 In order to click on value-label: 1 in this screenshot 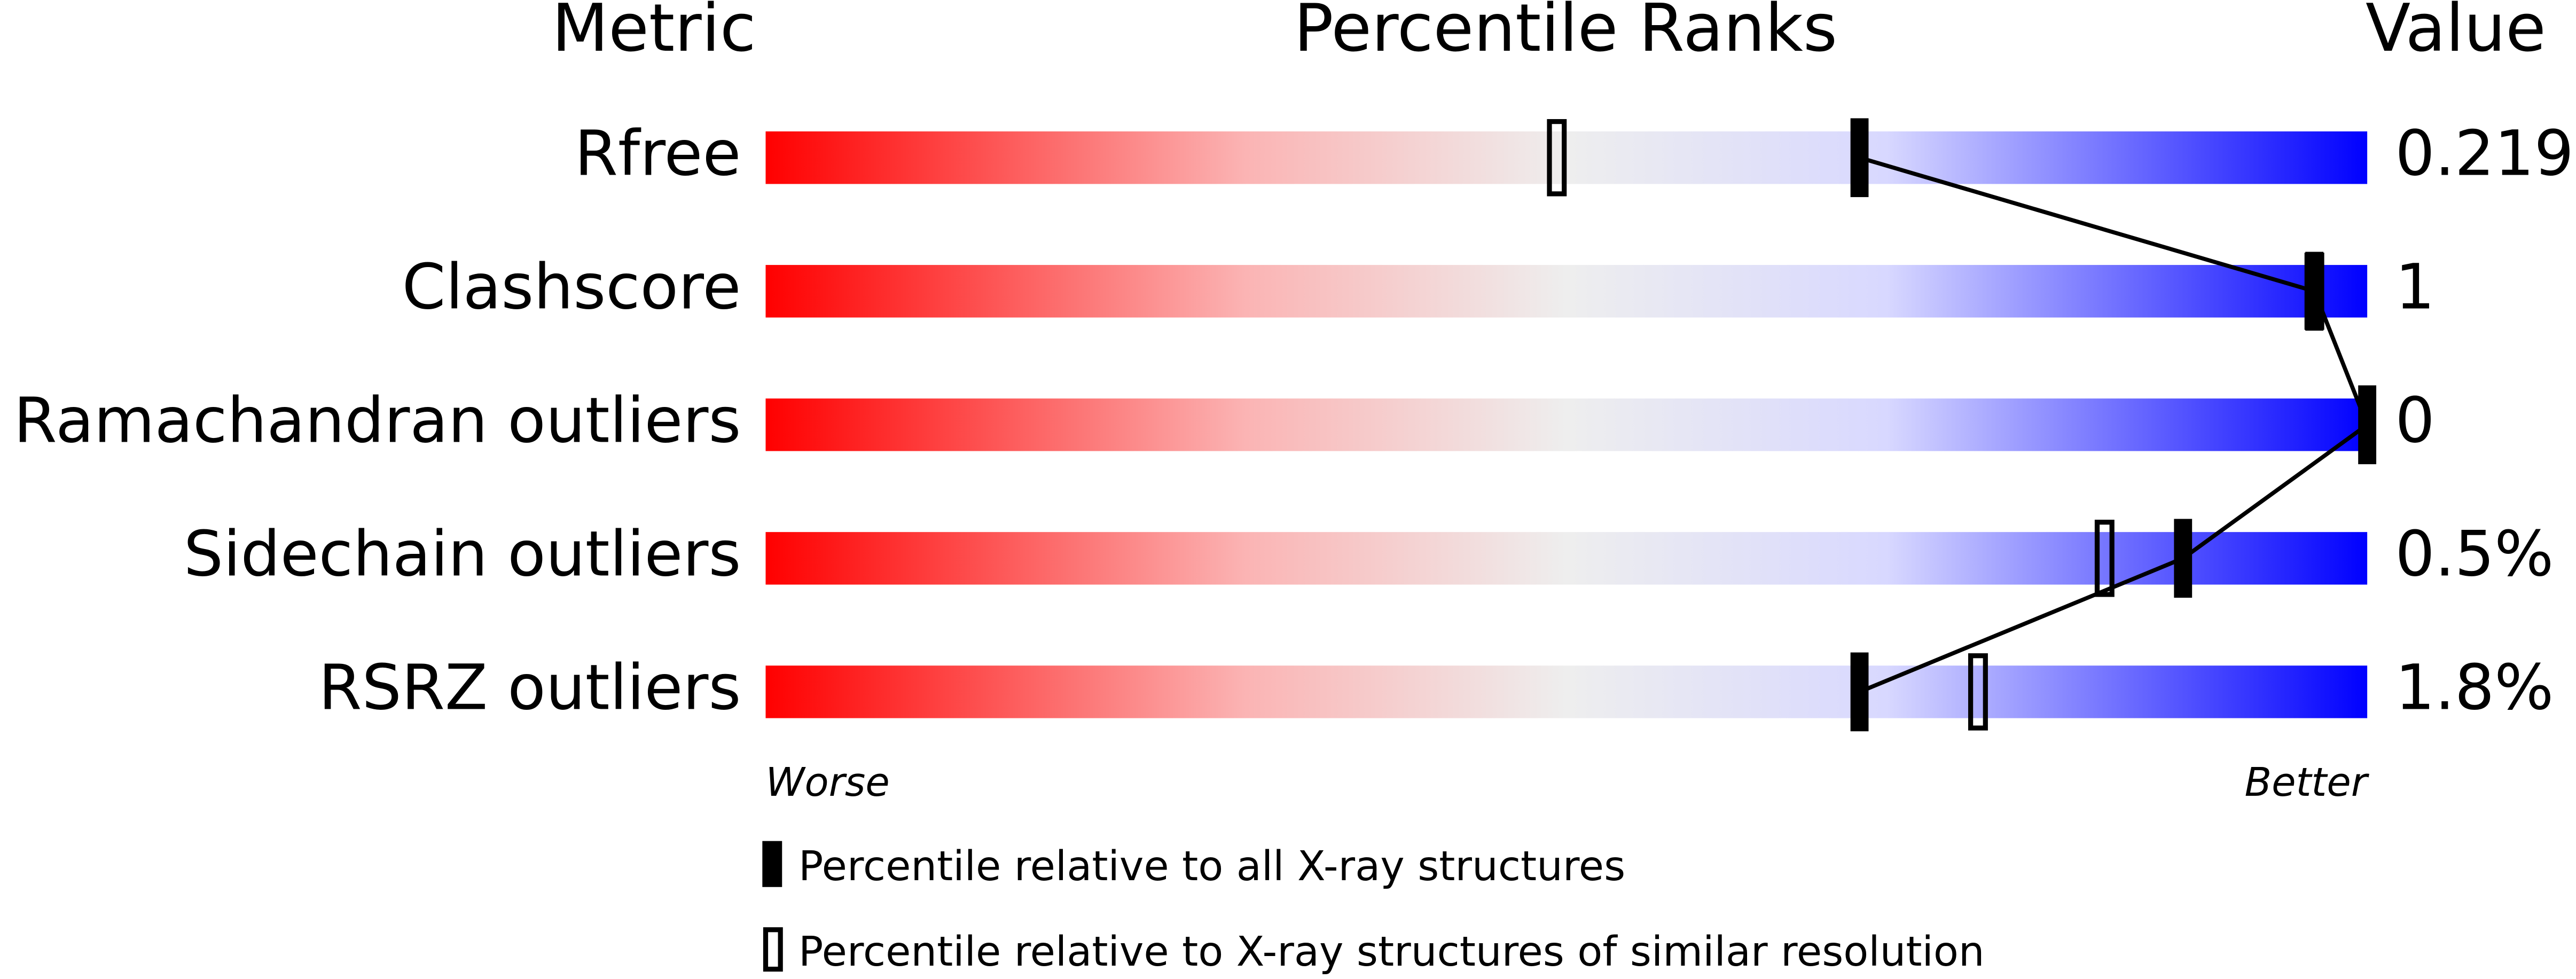, I will do `click(2414, 287)`.